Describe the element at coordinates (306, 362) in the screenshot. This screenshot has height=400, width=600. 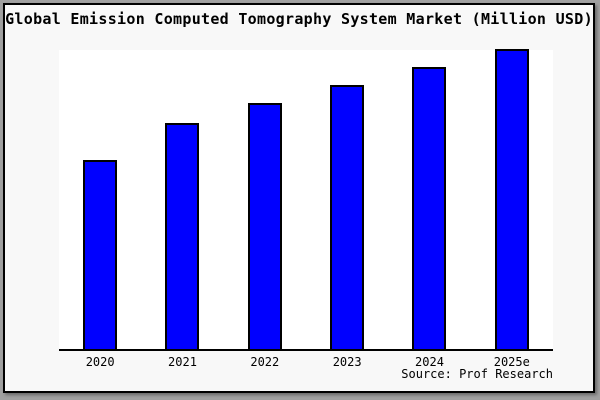
I see `x-axis-labels: 2020 2021 2022 2023 2024 2025e` at that location.